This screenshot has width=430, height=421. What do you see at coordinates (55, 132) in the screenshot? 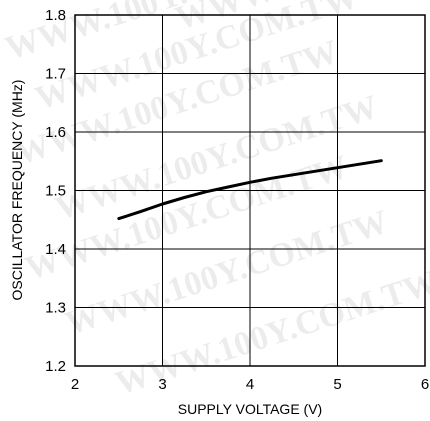
I see `y-tick-label: 1.6` at bounding box center [55, 132].